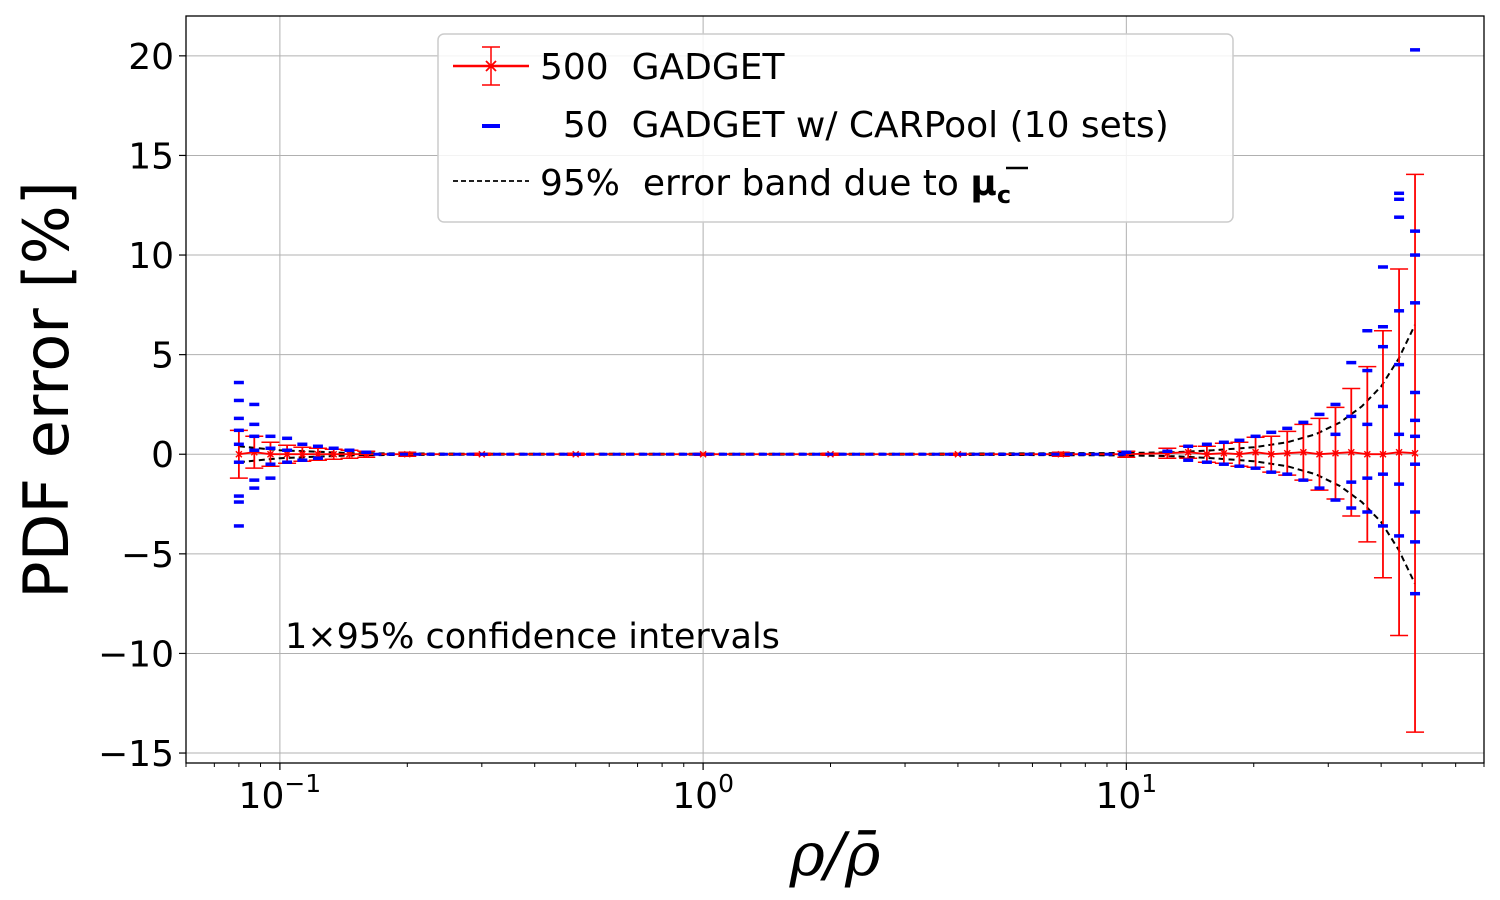  What do you see at coordinates (162, 356) in the screenshot?
I see `y-tick-label: 5` at bounding box center [162, 356].